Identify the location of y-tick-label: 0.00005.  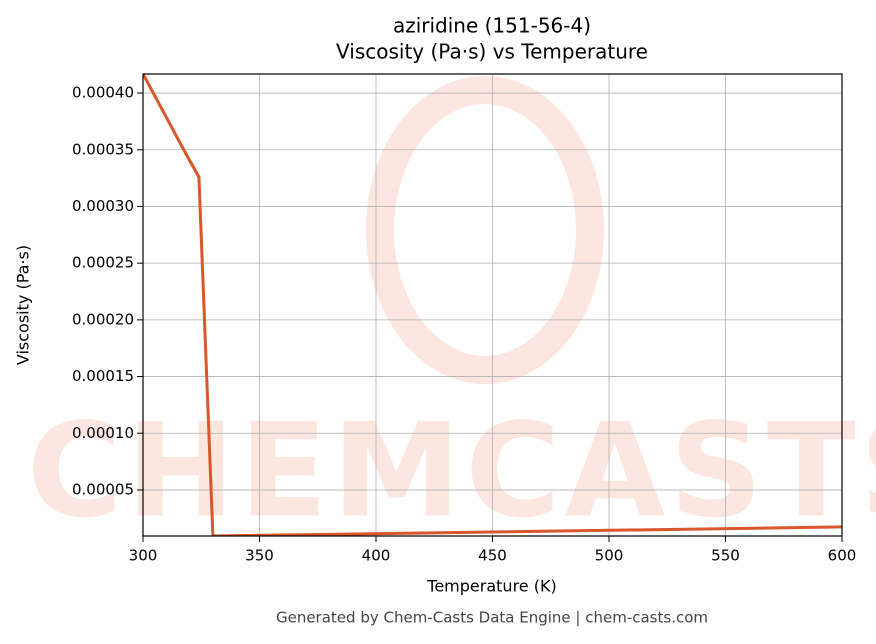
(103, 489).